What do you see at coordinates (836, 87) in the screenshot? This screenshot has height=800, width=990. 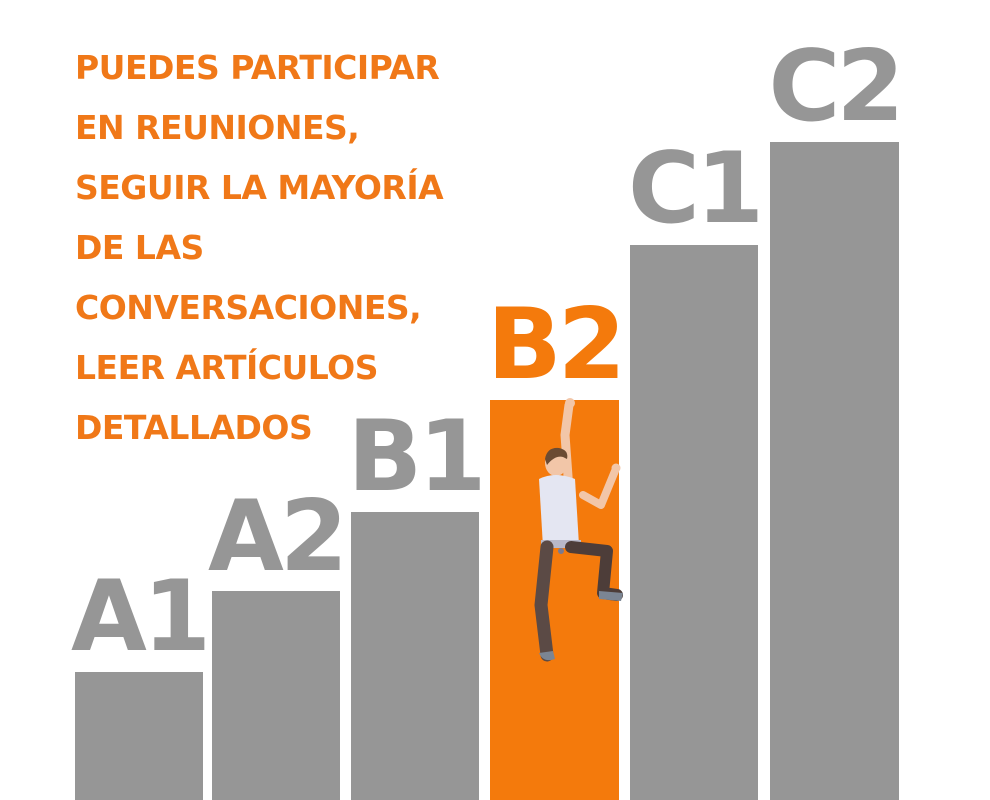 I see `level-label-c2: C2` at bounding box center [836, 87].